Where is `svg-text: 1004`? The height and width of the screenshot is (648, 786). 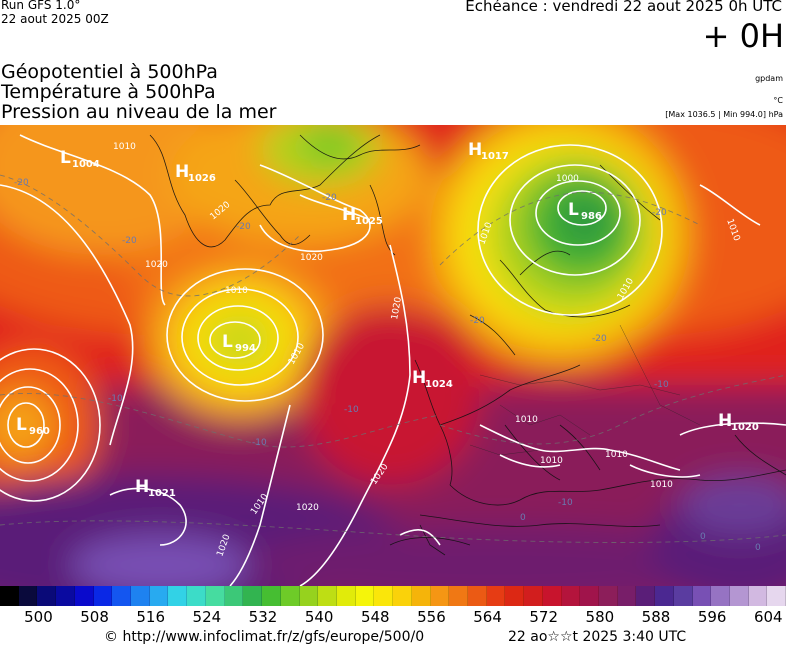 svg-text: 1004 is located at coordinates (86, 164).